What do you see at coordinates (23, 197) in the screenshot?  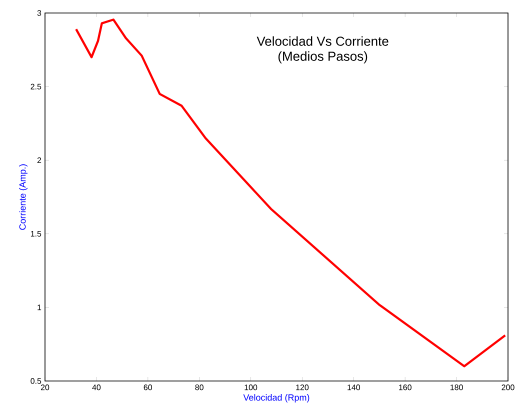 I see `y-axis-title: Corriente (Amp.)` at bounding box center [23, 197].